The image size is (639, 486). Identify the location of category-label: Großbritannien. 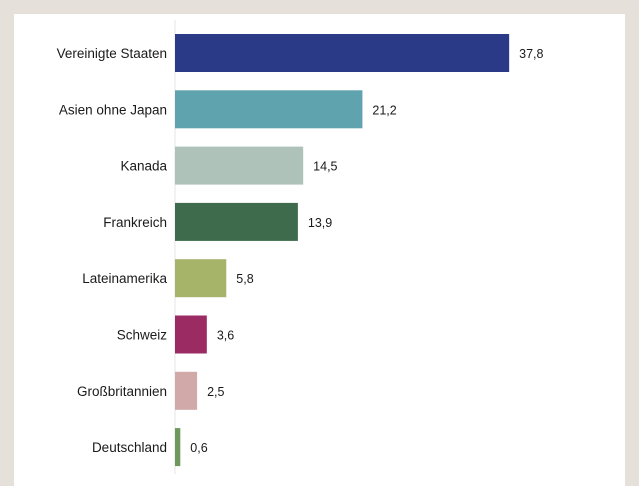
(122, 391).